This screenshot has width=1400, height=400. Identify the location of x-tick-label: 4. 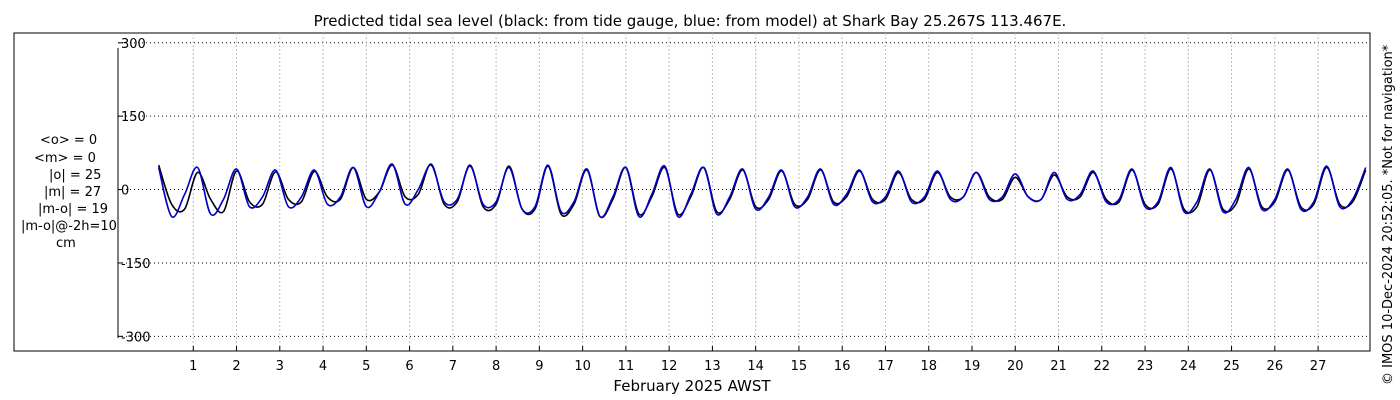
(323, 366).